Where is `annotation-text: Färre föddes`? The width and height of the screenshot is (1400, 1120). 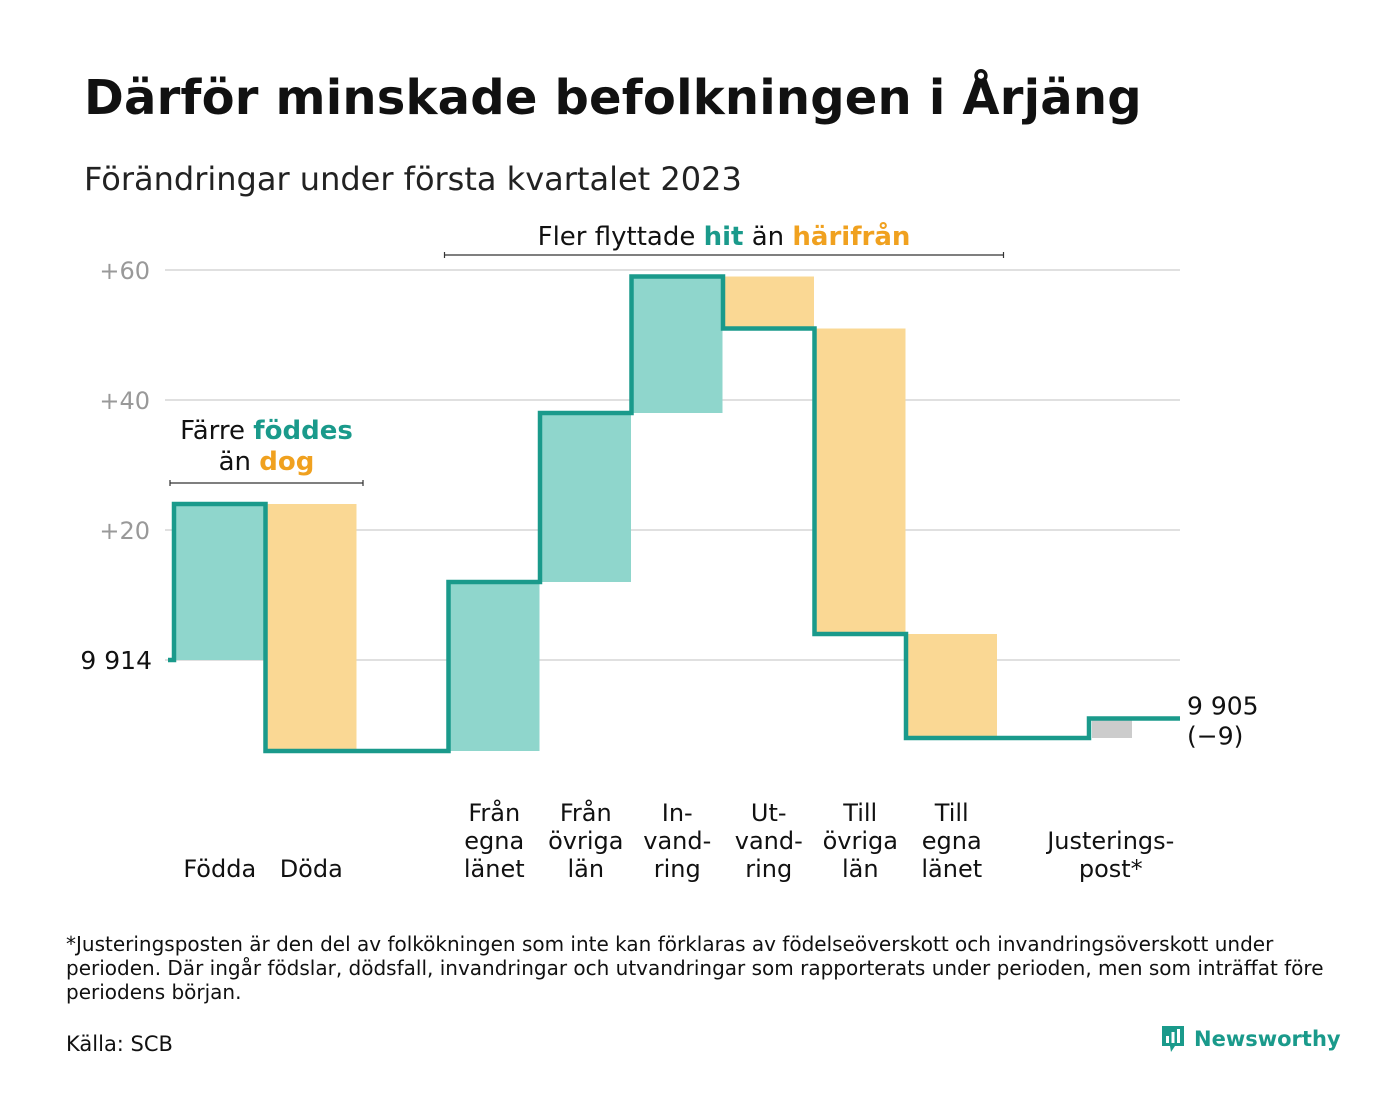 annotation-text: Färre föddes is located at coordinates (266, 431).